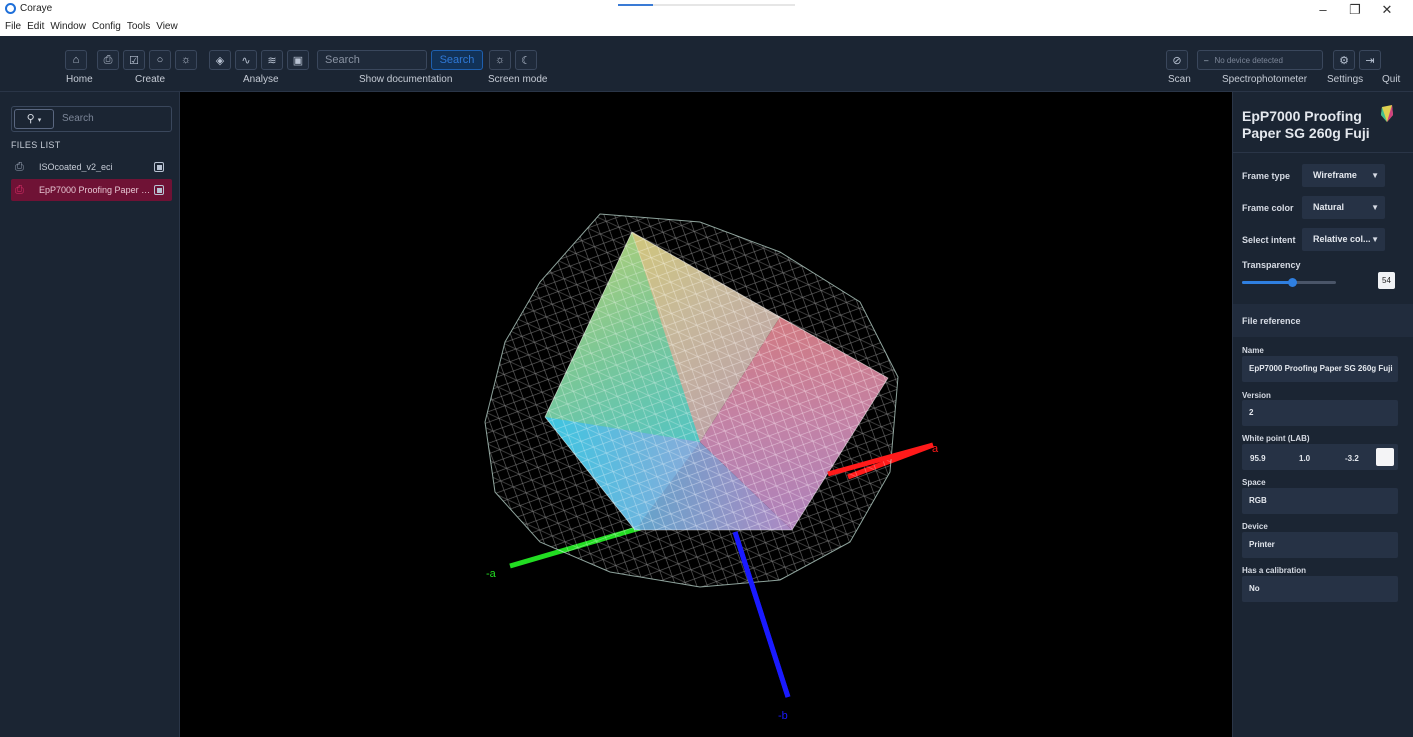 This screenshot has width=1413, height=737. Describe the element at coordinates (1266, 176) in the screenshot. I see `frame-type-label: Frame type` at that location.